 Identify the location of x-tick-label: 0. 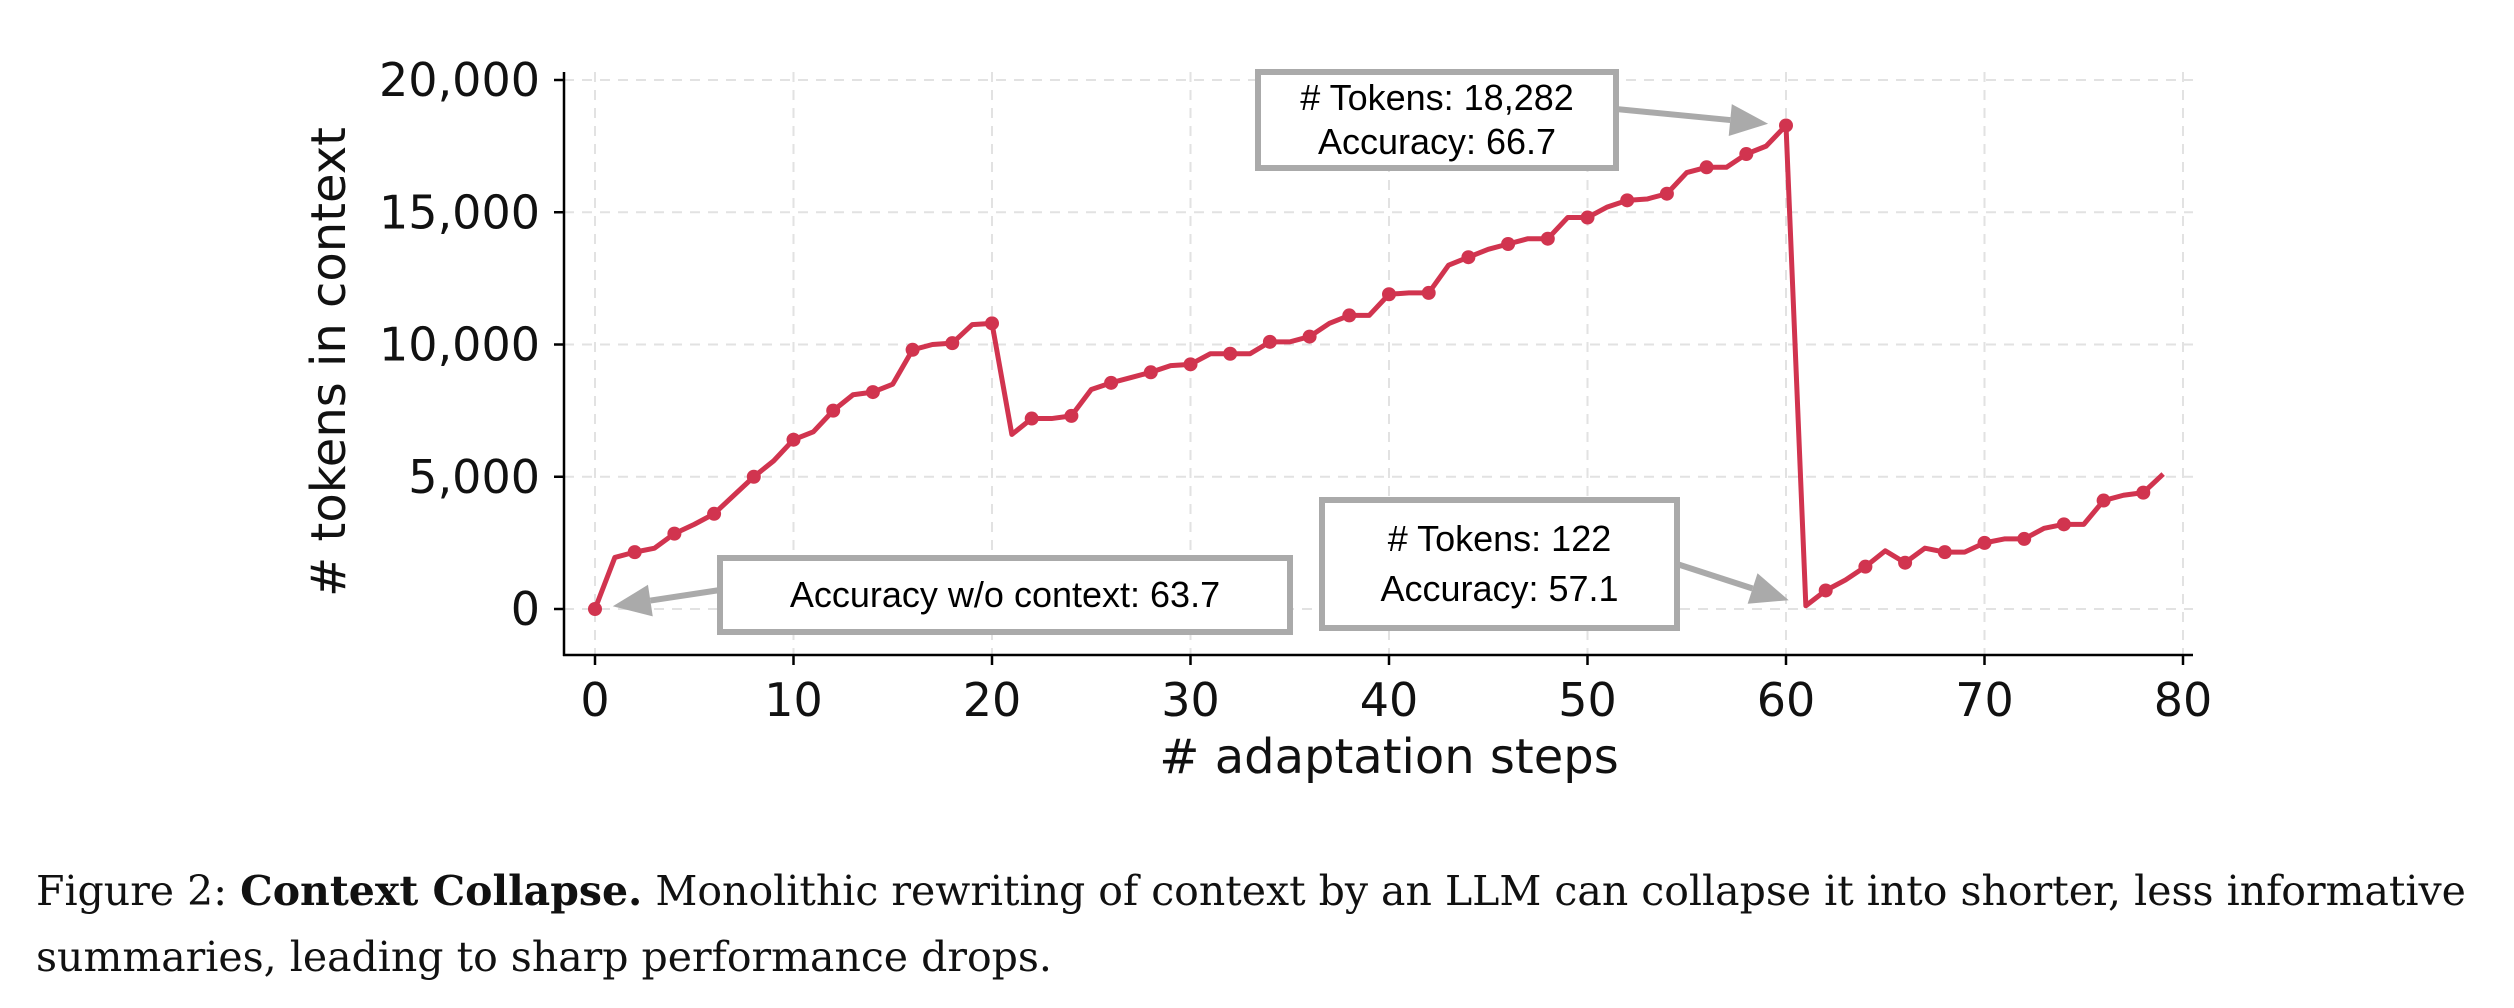
(594, 700).